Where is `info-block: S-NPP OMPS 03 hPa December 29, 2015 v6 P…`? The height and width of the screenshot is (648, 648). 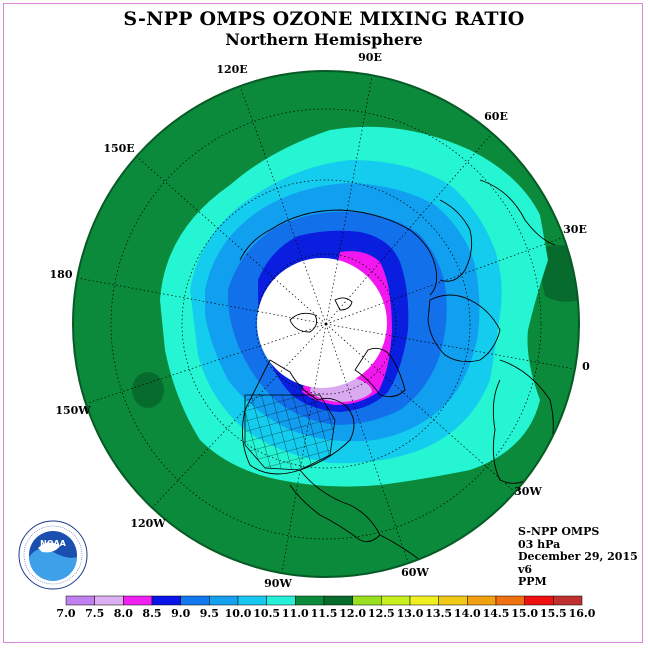
info-block: S-NPP OMPS 03 hPa December 29, 2015 v6 P… is located at coordinates (578, 557).